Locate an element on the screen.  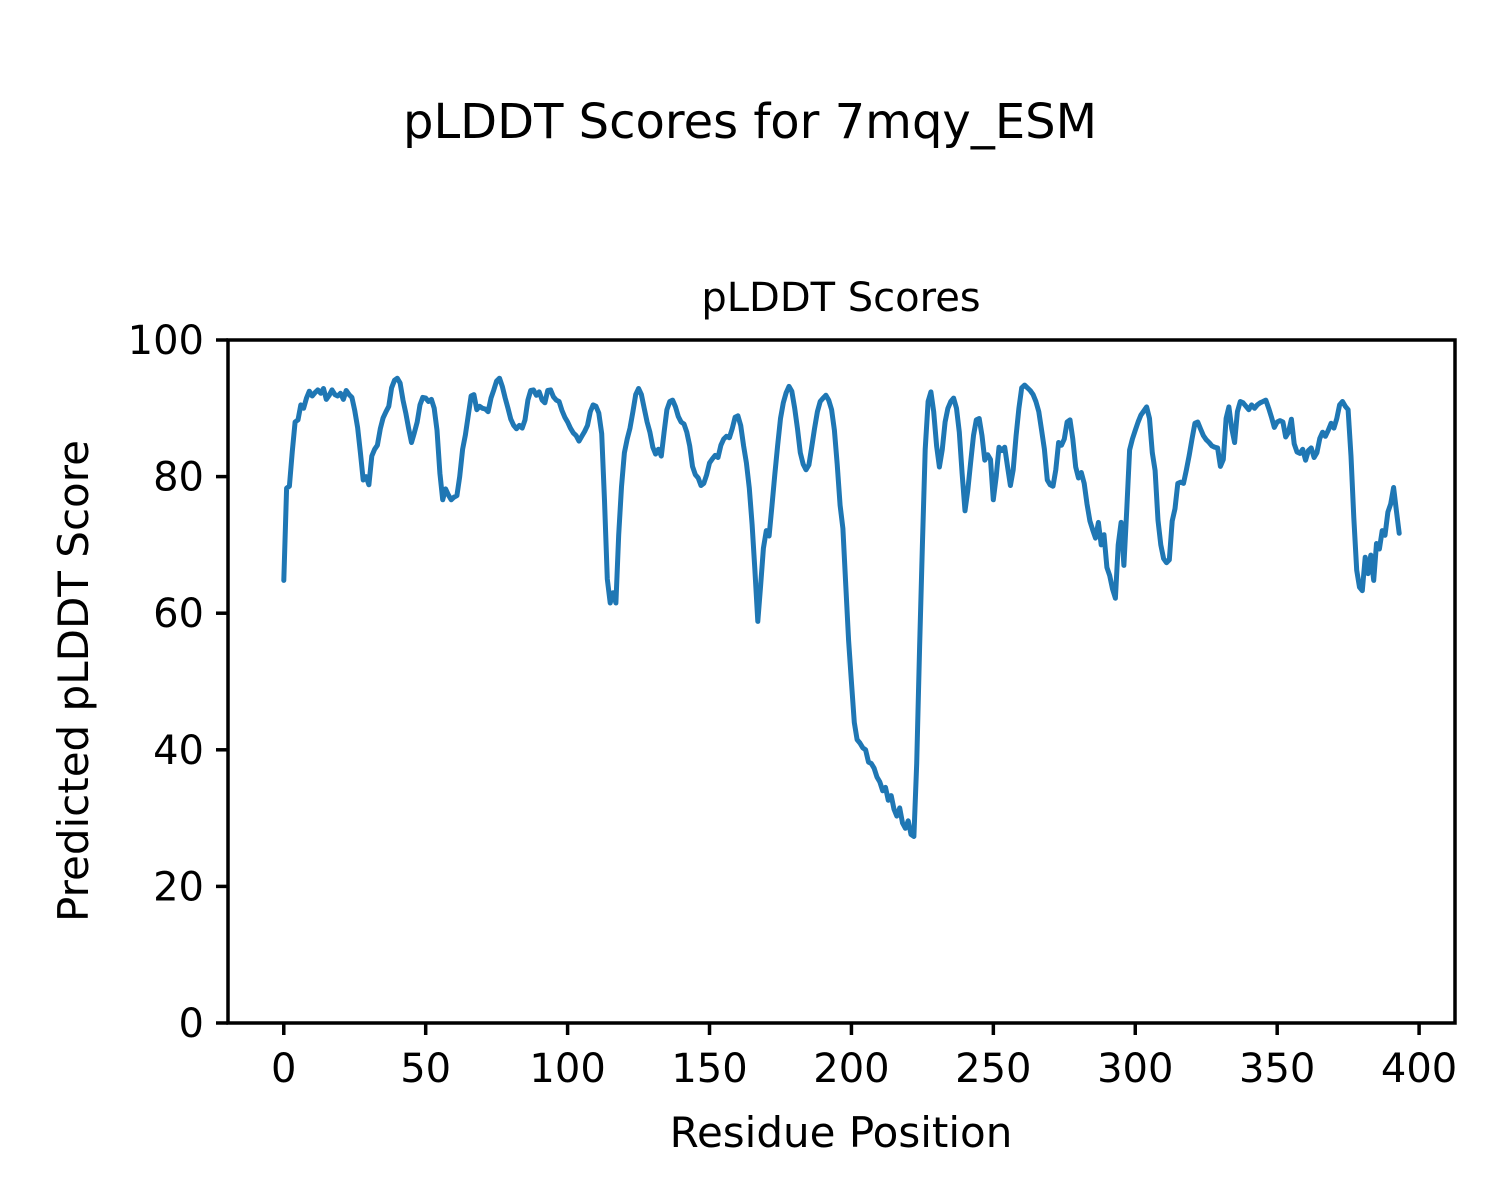
y-tick-label: 60 is located at coordinates (178, 614).